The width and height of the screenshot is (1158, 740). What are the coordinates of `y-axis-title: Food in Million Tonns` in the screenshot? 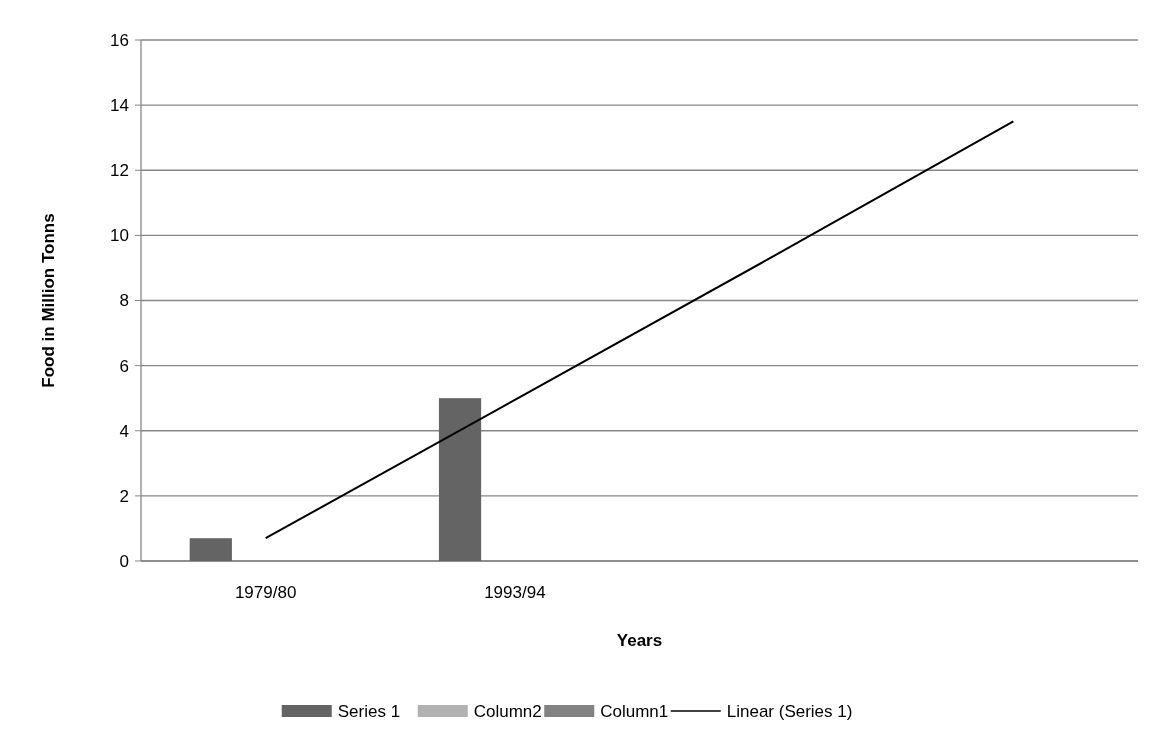 It's located at (48, 300).